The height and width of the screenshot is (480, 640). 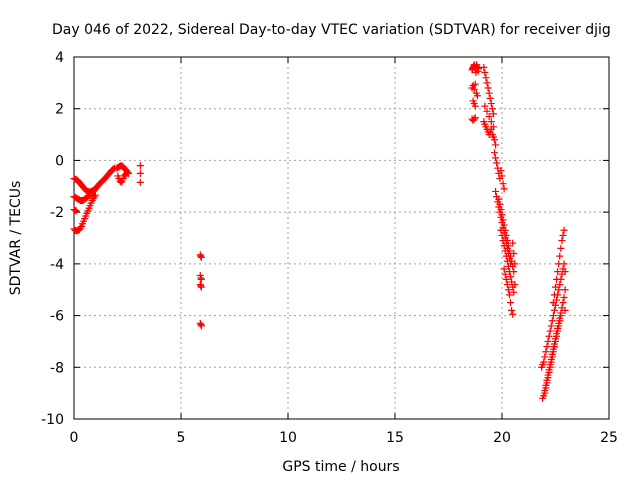 I want to click on x-tick-label: 10, so click(x=288, y=438).